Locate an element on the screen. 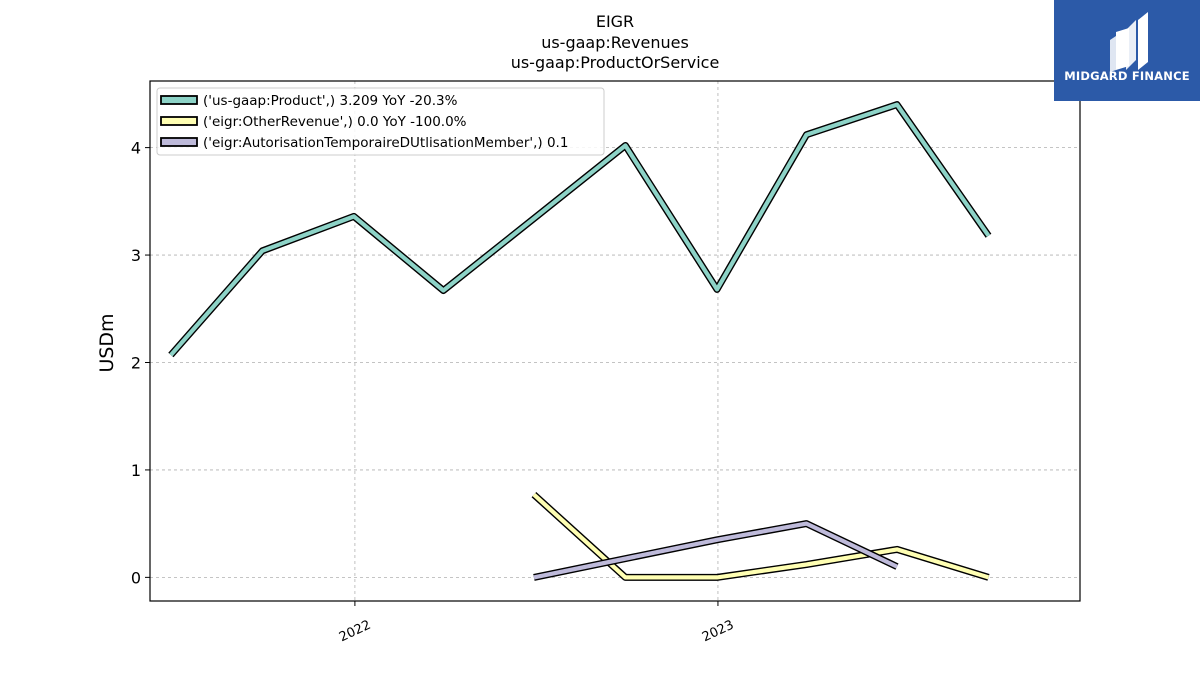 The height and width of the screenshot is (675, 1200). brand-name: MIDGARD FINANCE is located at coordinates (1127, 76).